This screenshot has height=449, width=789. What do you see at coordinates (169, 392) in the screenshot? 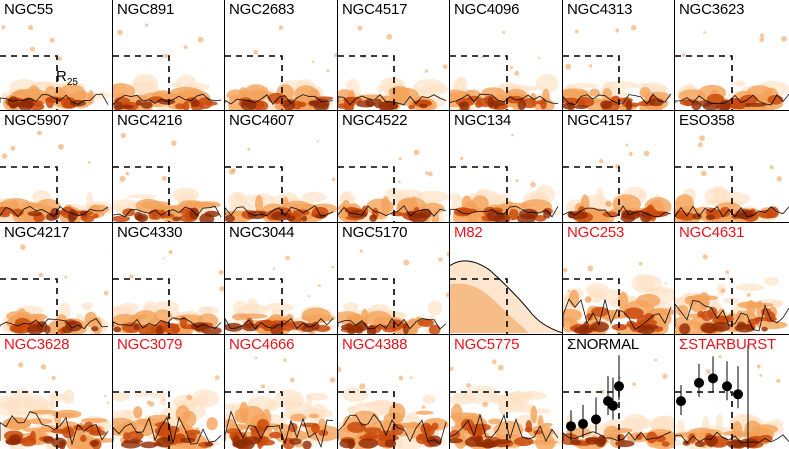
I see `galaxy-panel: NGC3079` at bounding box center [169, 392].